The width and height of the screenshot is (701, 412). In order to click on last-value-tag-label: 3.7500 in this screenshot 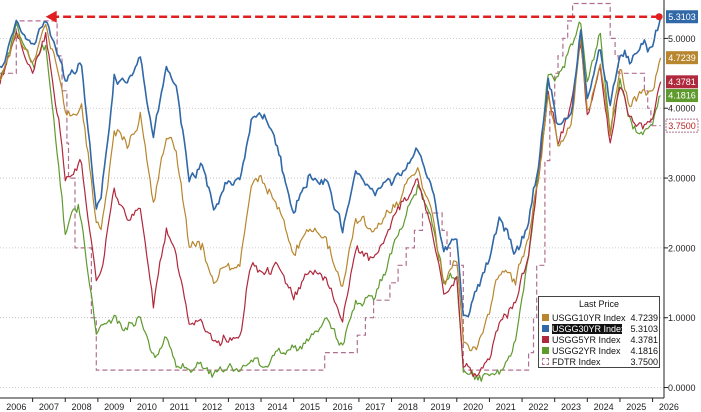, I will do `click(682, 126)`.